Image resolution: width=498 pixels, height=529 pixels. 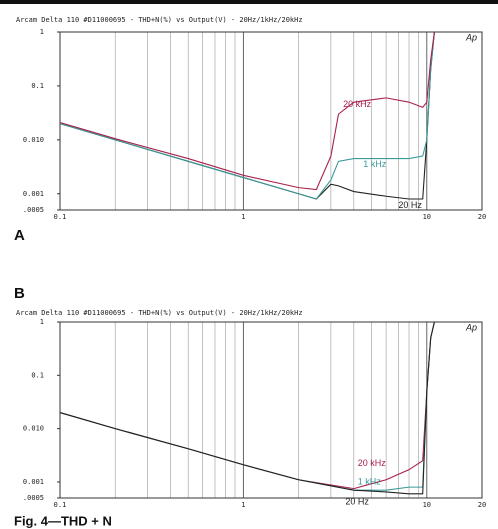 What do you see at coordinates (19, 293) in the screenshot?
I see `panel-label: B` at bounding box center [19, 293].